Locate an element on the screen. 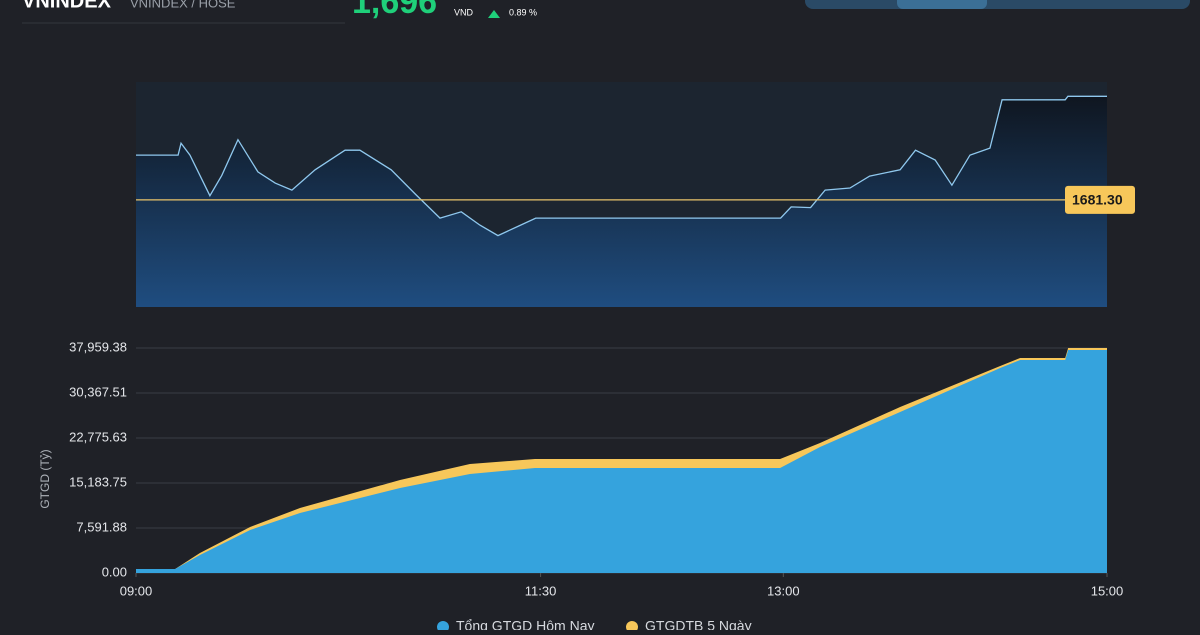 The width and height of the screenshot is (1200, 635). y-tick-label: 22,775.63 is located at coordinates (98, 436).